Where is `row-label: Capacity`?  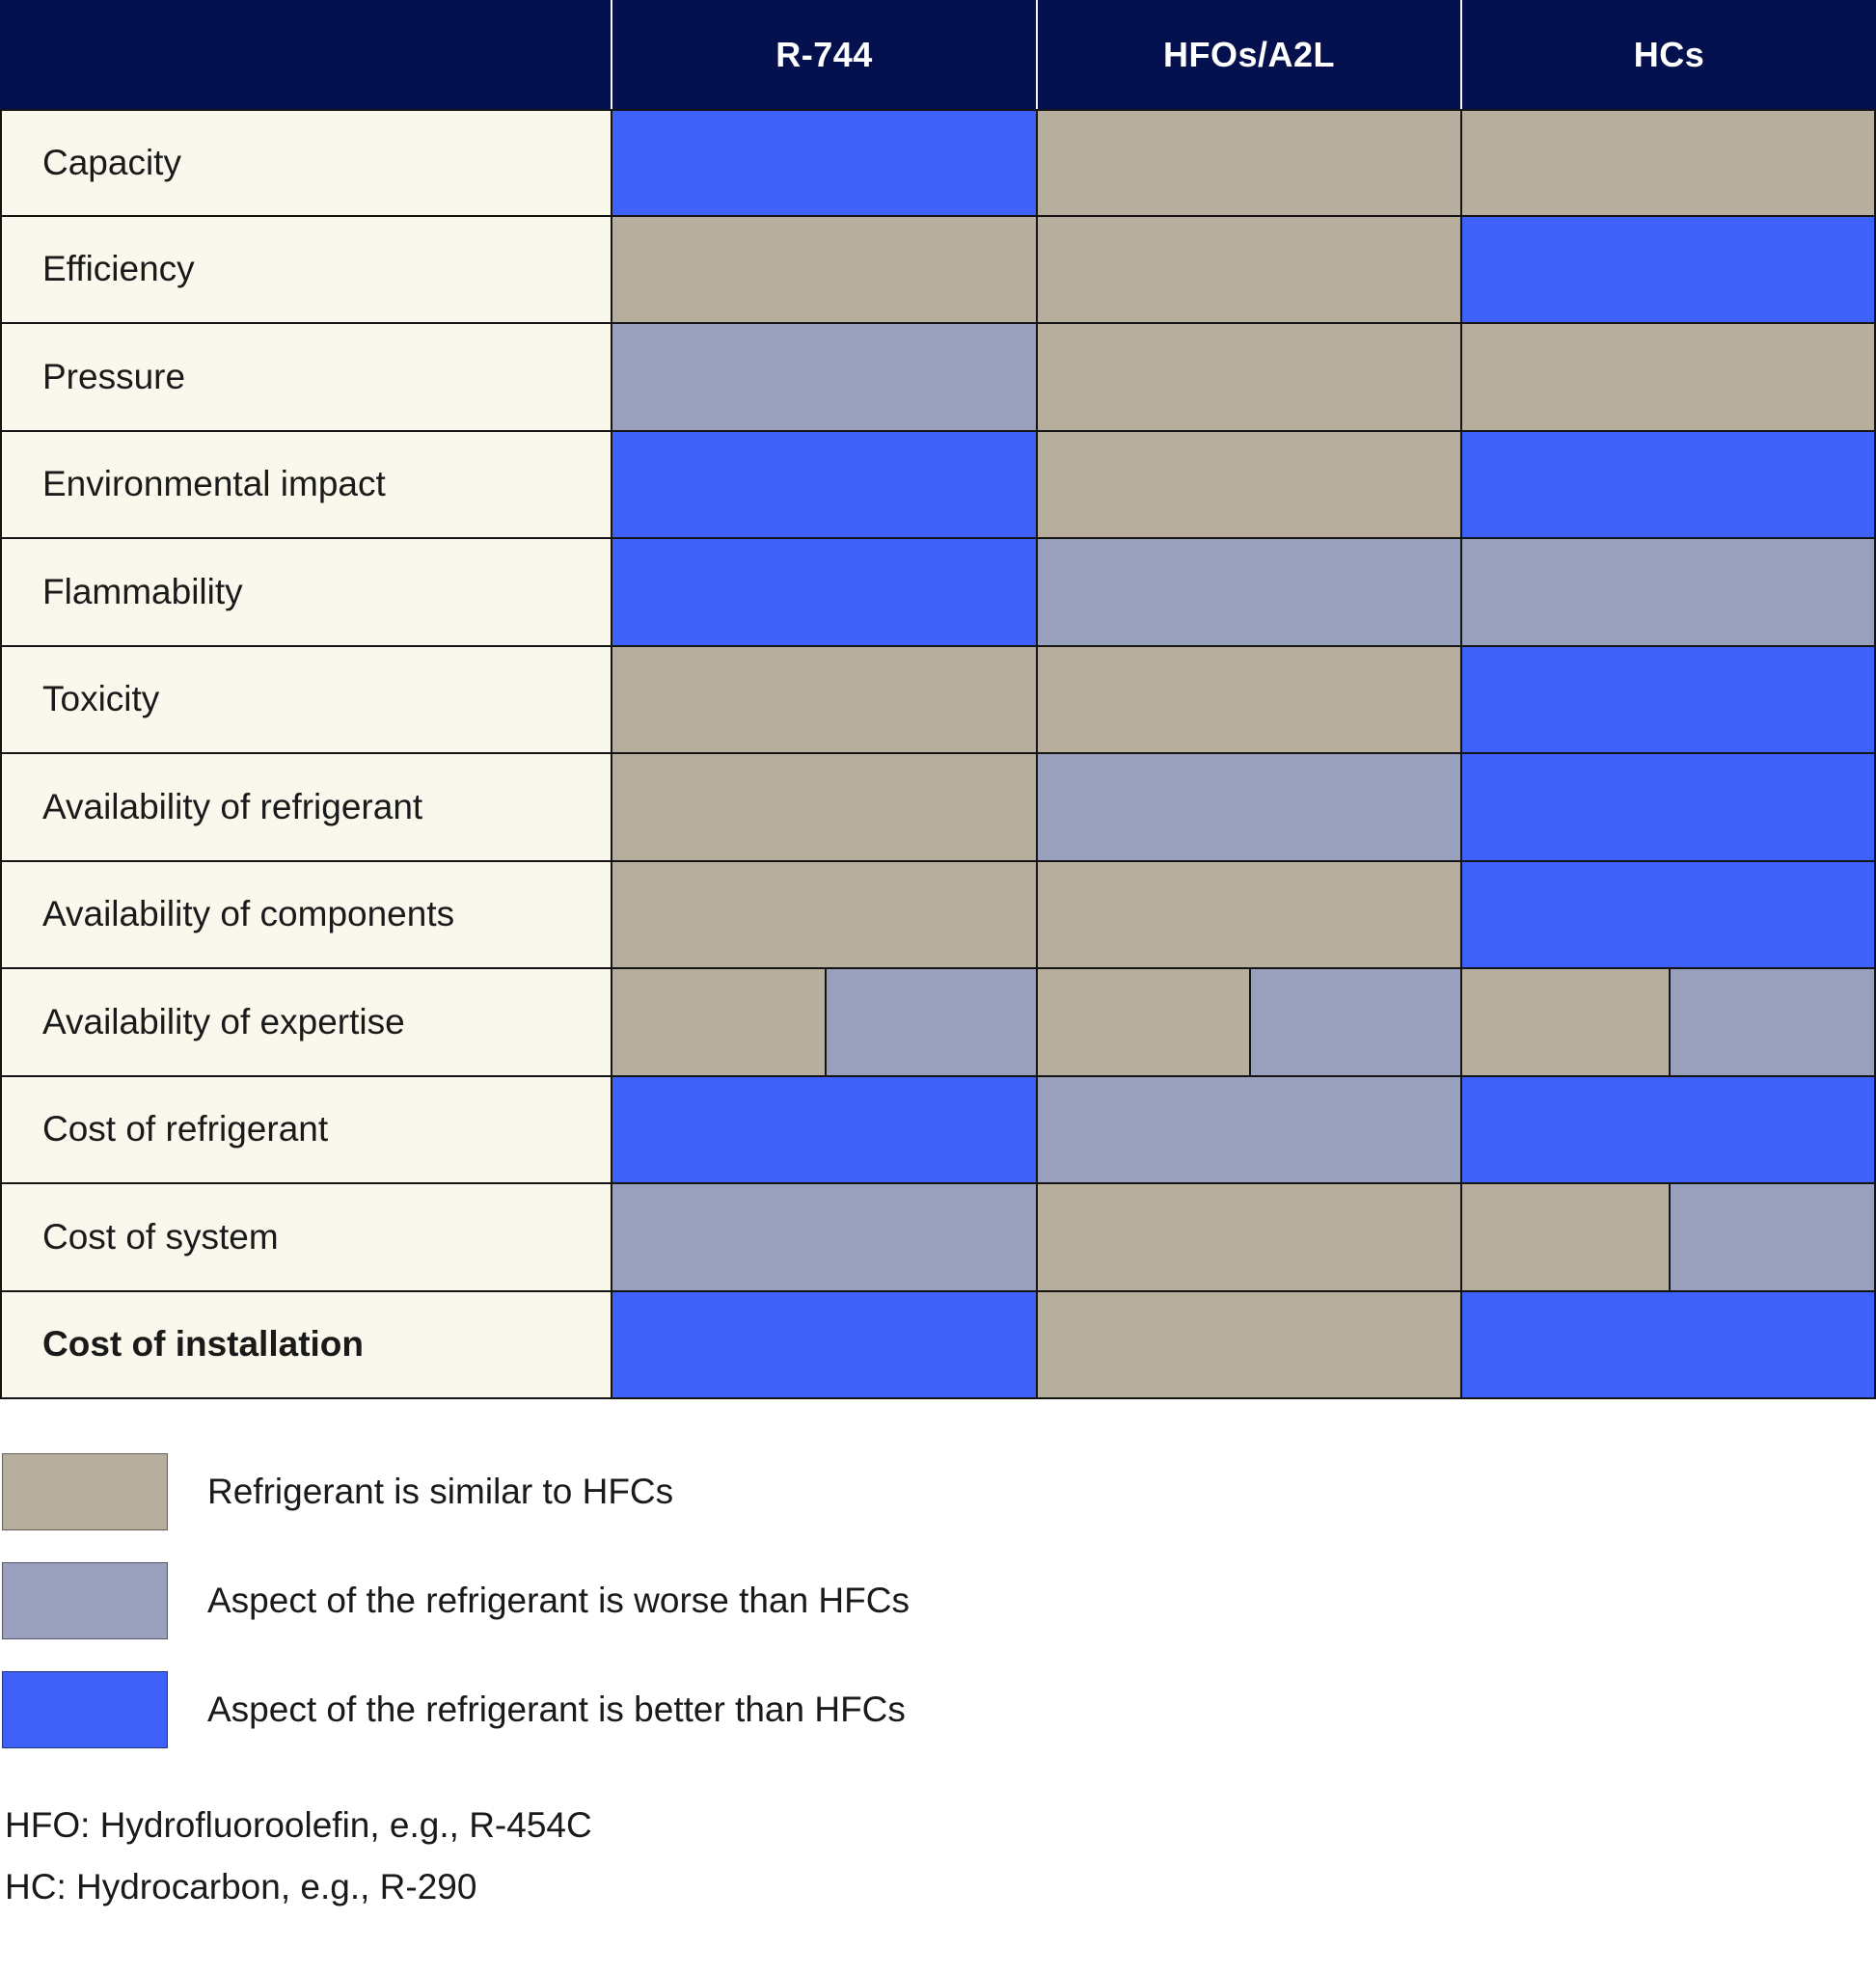 row-label: Capacity is located at coordinates (305, 163).